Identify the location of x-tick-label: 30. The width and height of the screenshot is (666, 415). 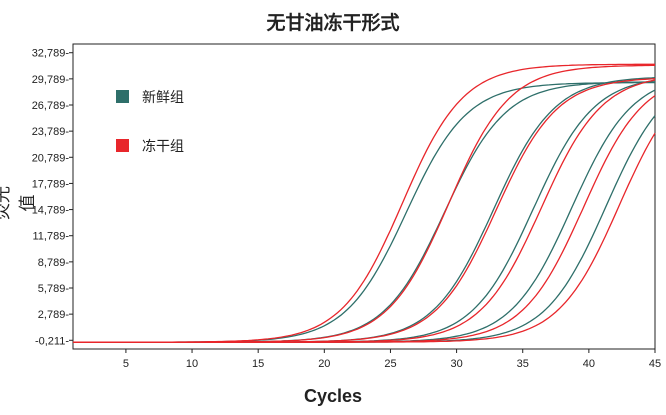
(456, 364).